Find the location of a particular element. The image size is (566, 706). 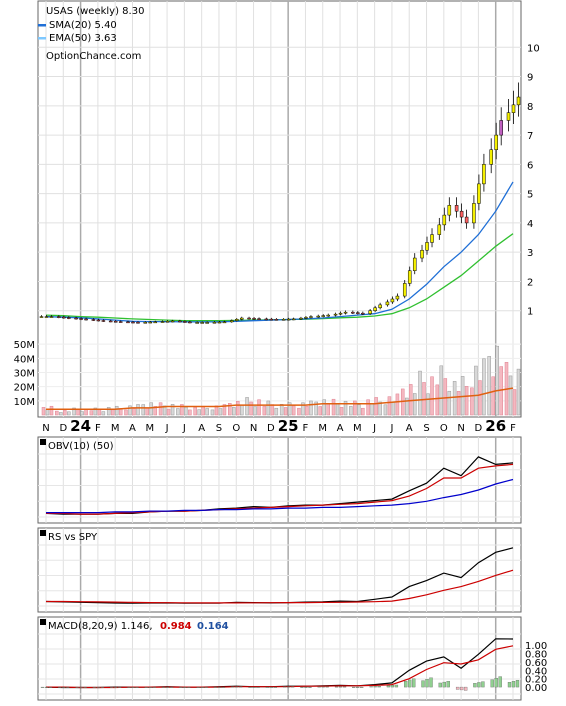

panel-title: RS vs SPY is located at coordinates (73, 537).